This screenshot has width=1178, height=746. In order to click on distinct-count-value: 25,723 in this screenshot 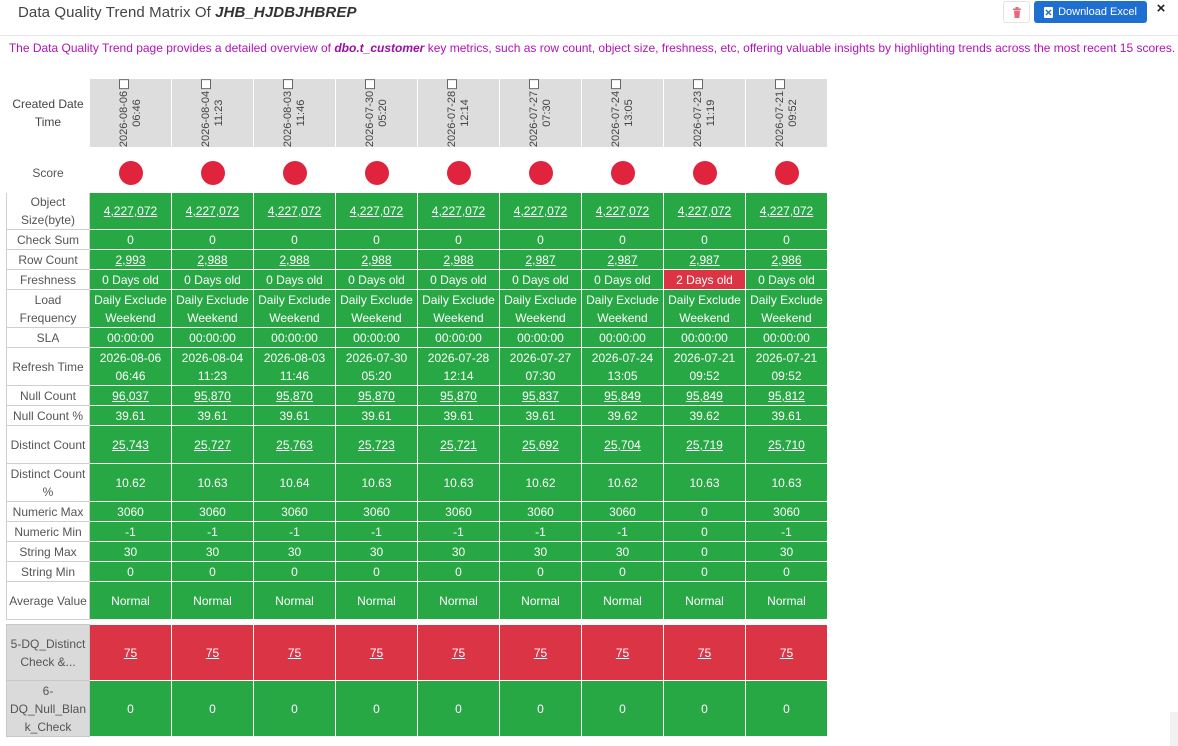, I will do `click(376, 444)`.